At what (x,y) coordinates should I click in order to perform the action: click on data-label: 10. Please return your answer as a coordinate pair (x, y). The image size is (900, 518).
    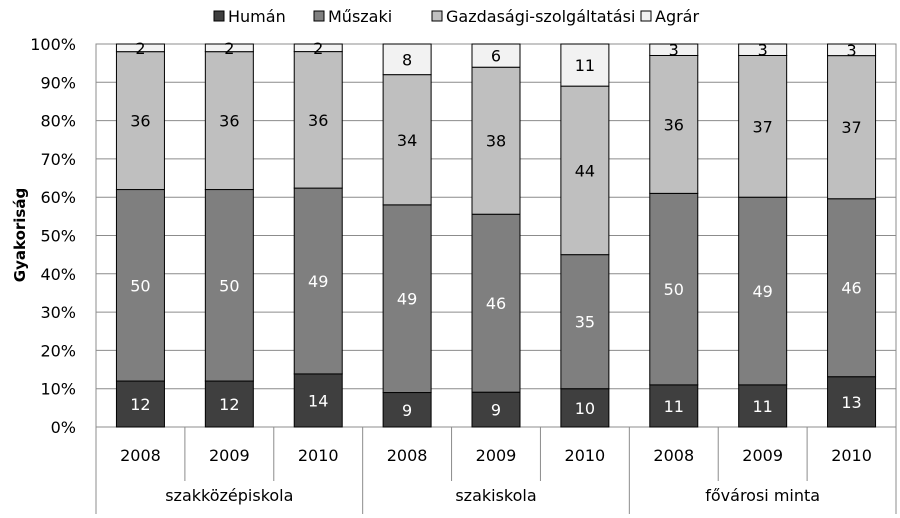
    Looking at the image, I should click on (585, 408).